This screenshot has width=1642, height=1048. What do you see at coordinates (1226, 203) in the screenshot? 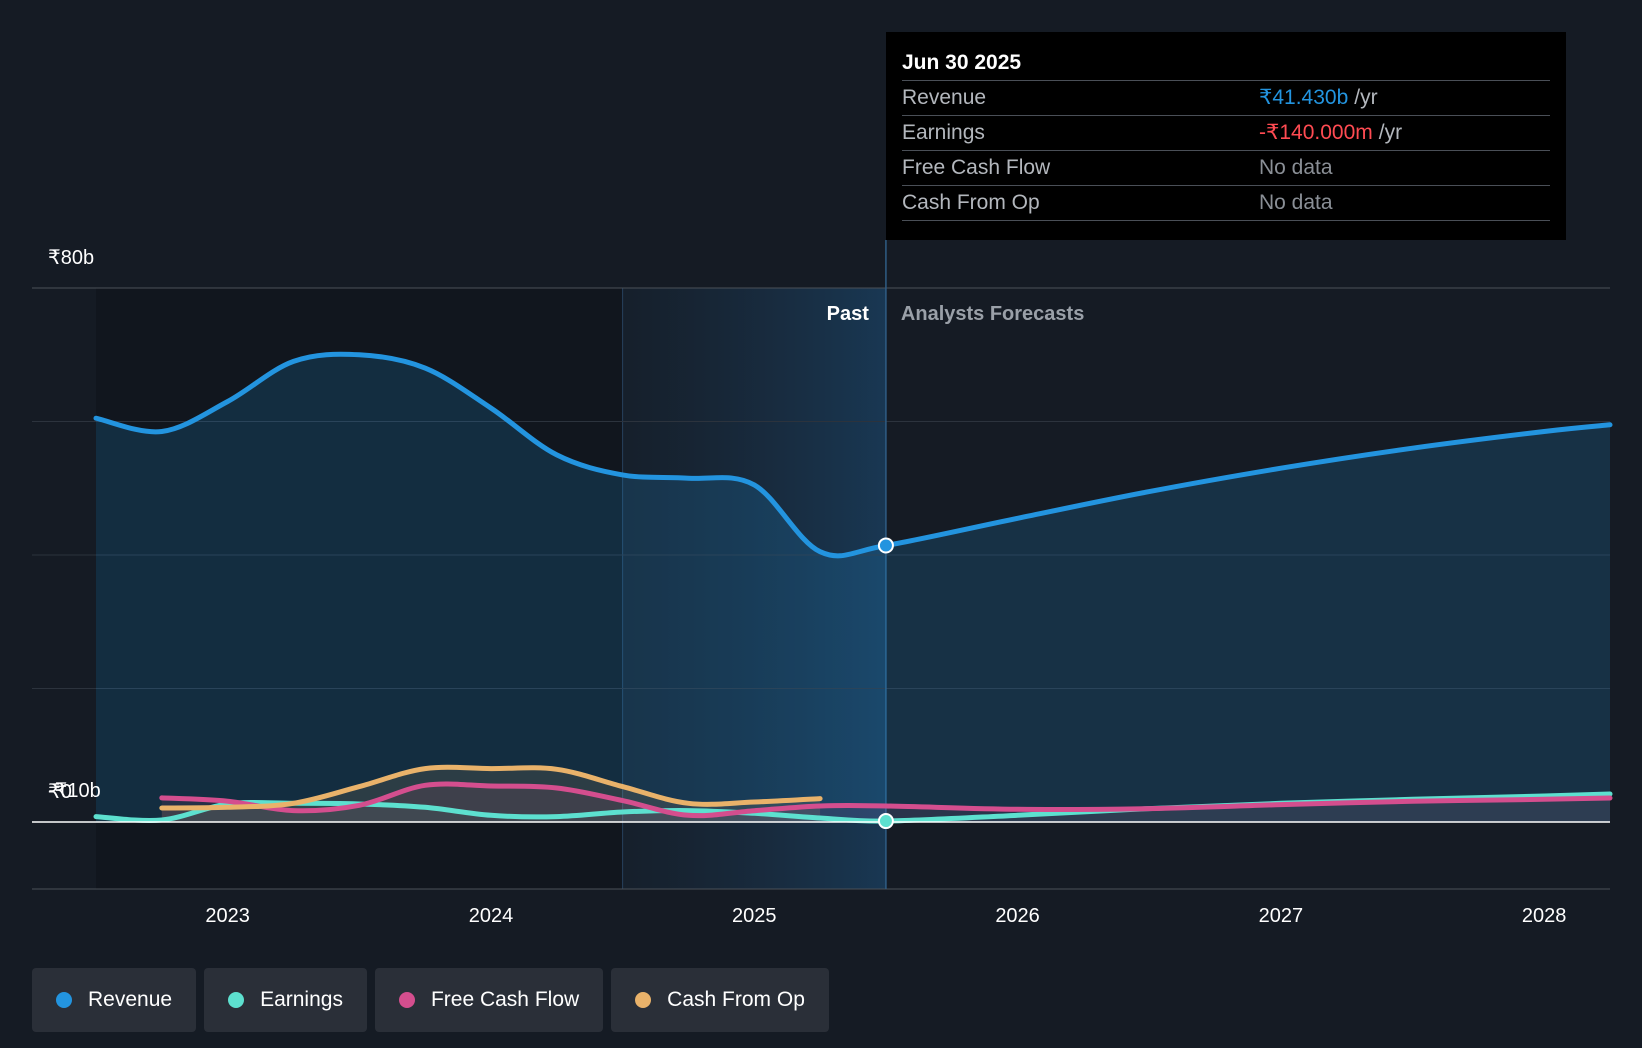
I see `tooltip-row-cash-from-op: Cash From Op No data` at bounding box center [1226, 203].